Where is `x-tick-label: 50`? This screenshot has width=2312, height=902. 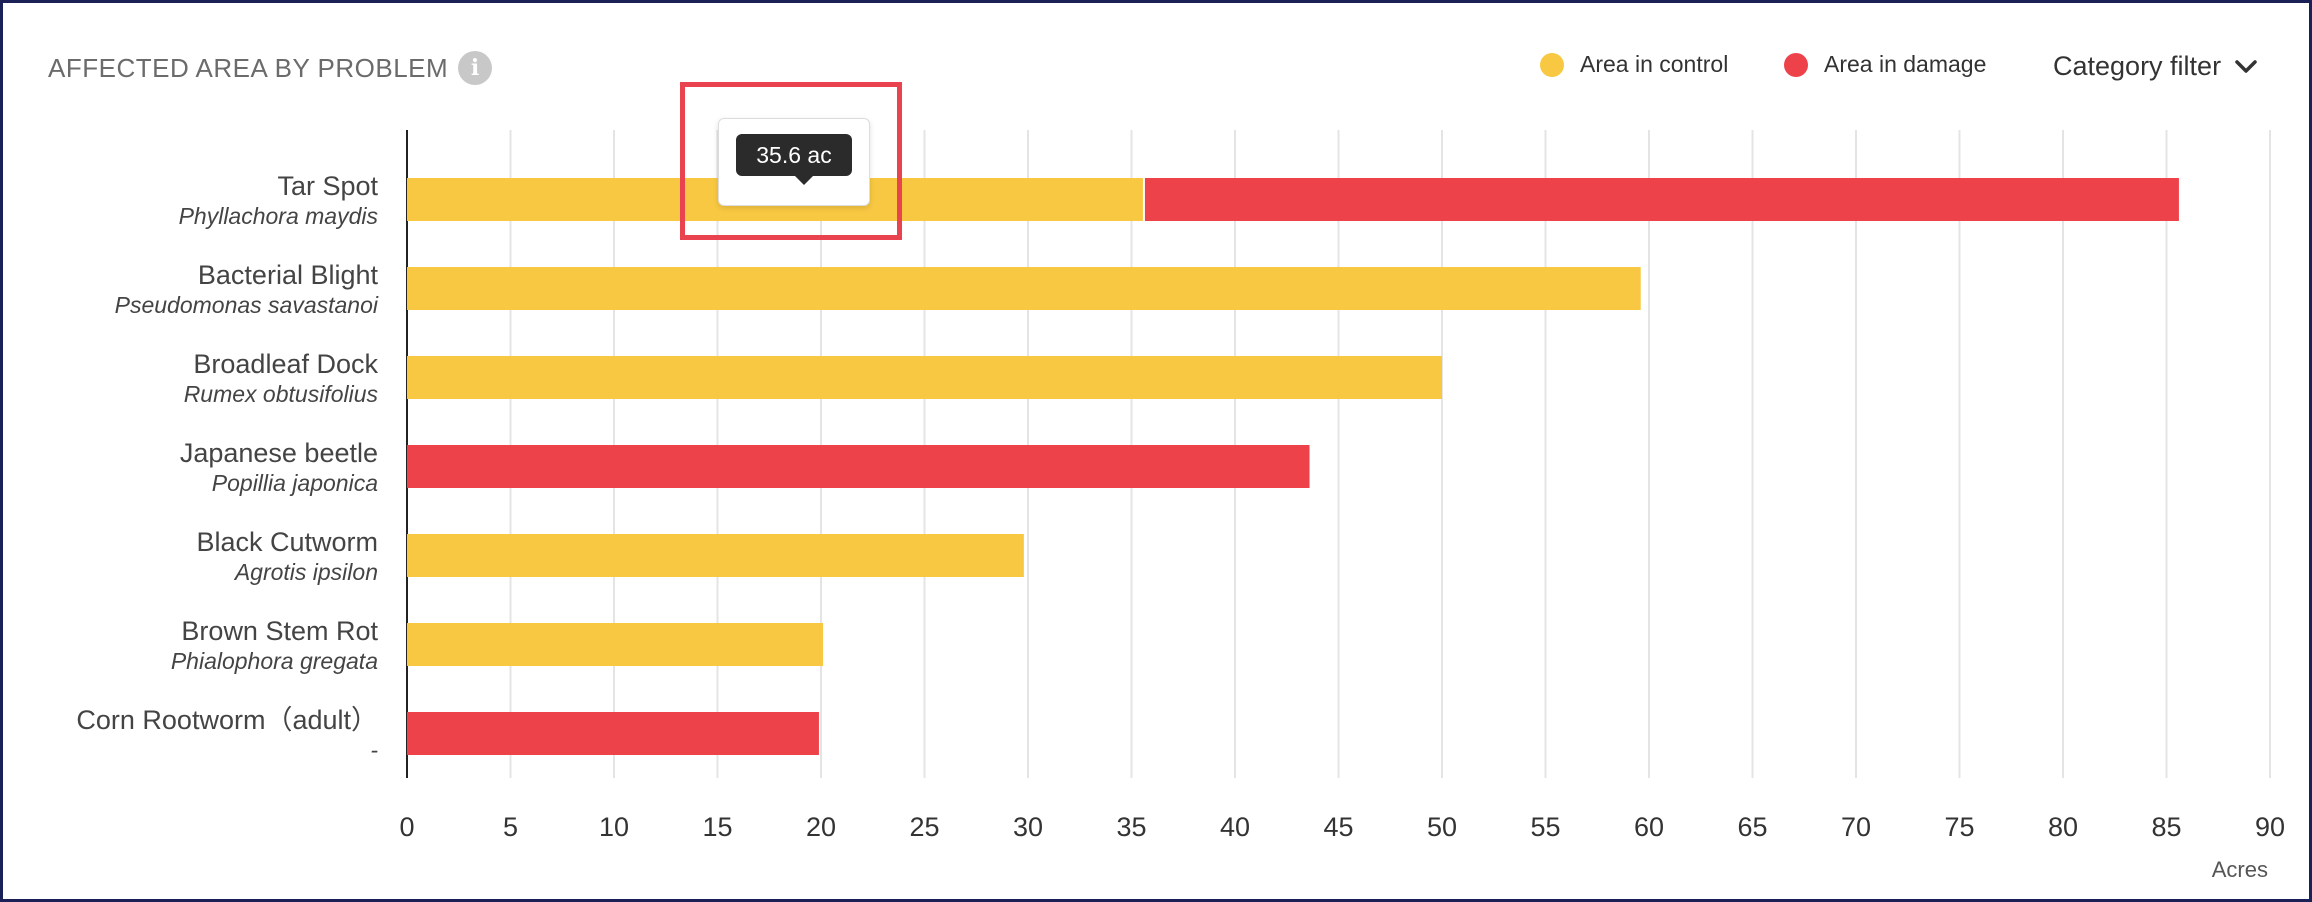
x-tick-label: 50 is located at coordinates (1442, 827).